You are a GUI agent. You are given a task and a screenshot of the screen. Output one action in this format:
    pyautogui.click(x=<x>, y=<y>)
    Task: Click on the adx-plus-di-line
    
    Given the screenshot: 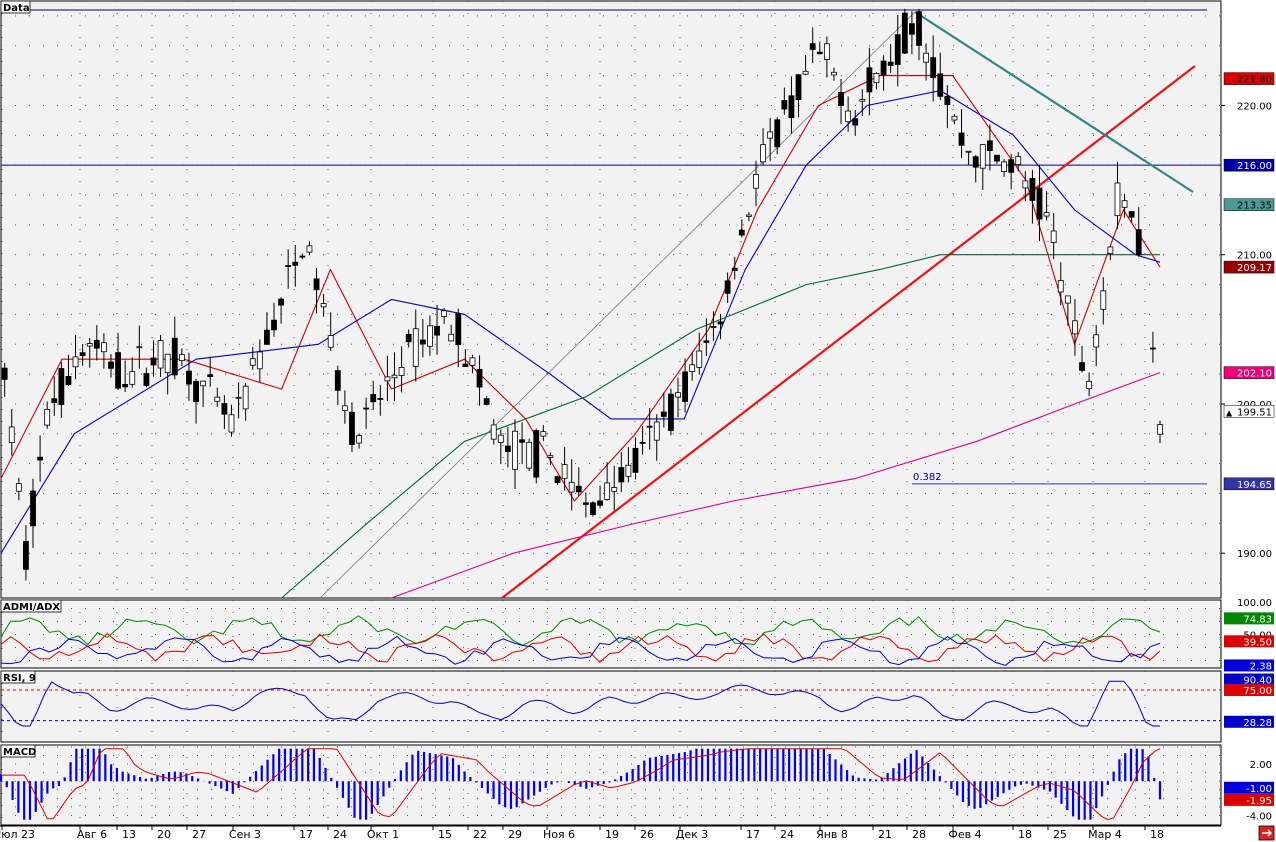 What is the action you would take?
    pyautogui.click(x=580, y=630)
    